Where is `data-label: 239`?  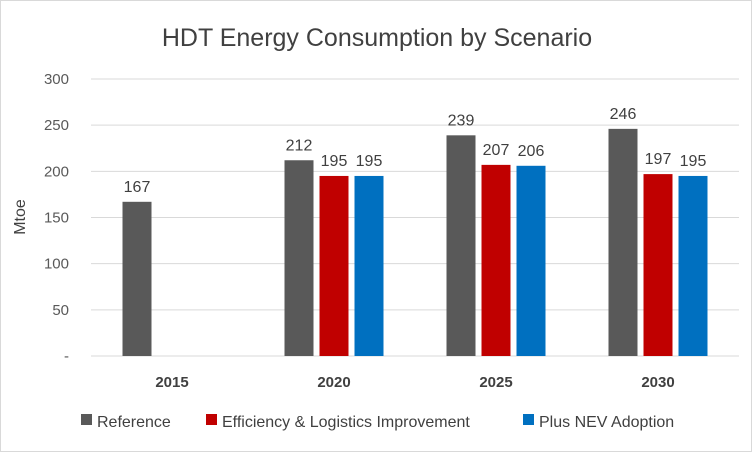
data-label: 239 is located at coordinates (461, 120).